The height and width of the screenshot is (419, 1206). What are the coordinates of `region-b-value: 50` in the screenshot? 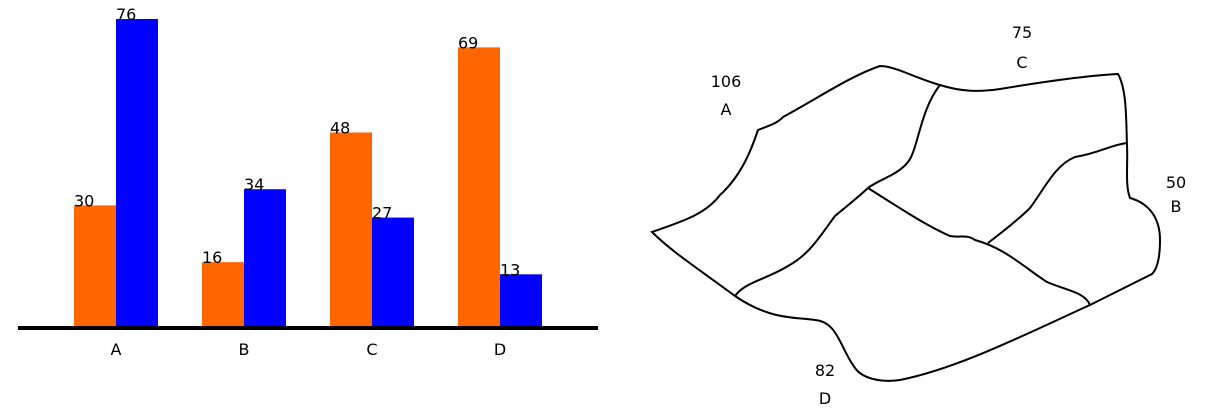 It's located at (1176, 182).